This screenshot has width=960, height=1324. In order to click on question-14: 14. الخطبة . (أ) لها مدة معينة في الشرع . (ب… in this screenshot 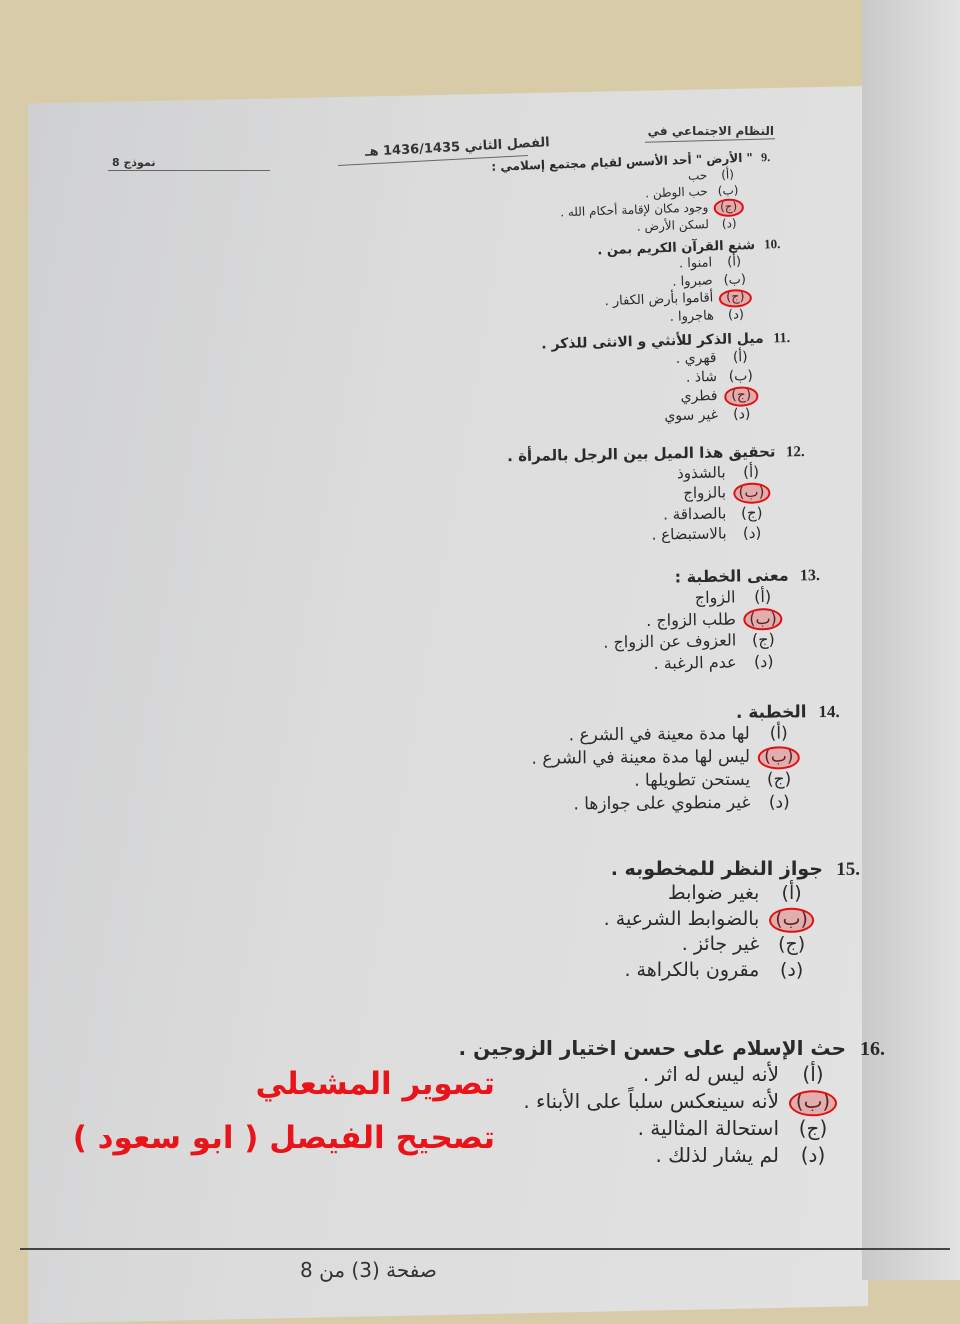, I will do `click(686, 759)`.